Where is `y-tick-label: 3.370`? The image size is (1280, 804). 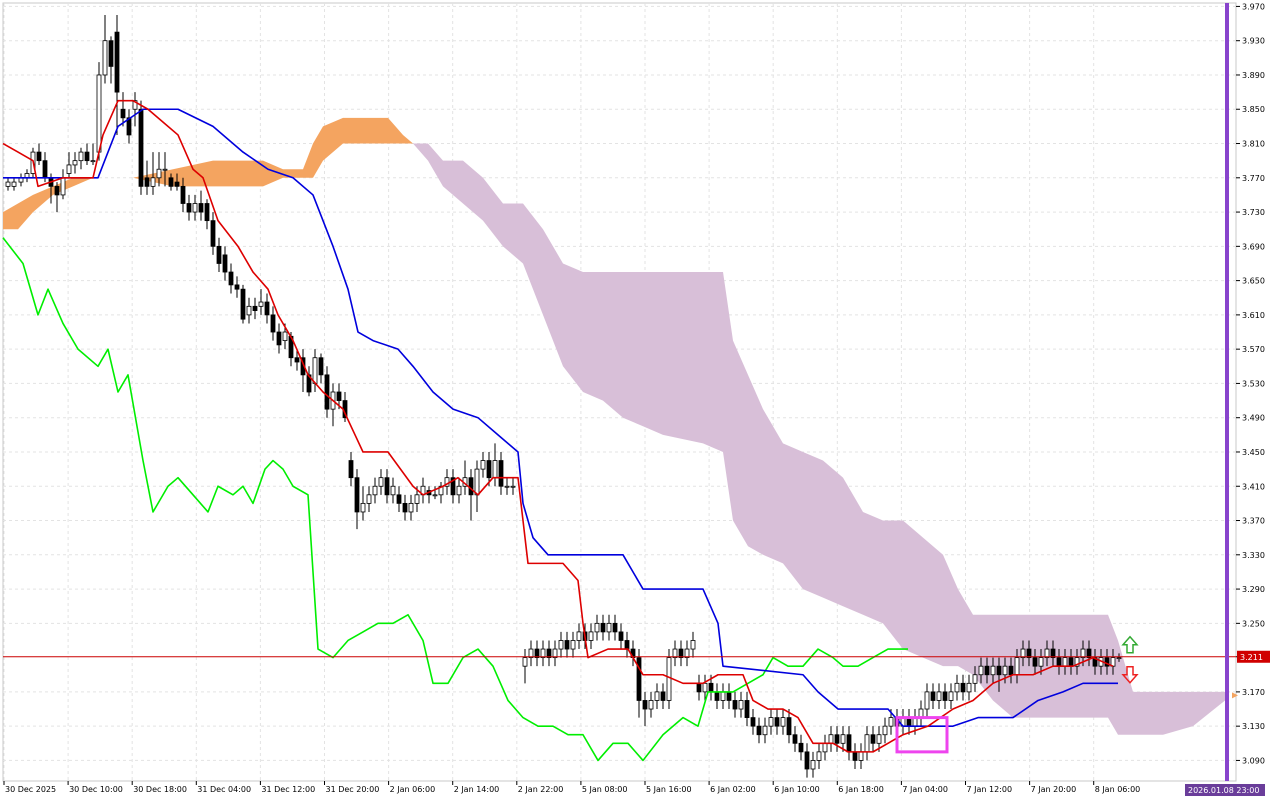 y-tick-label: 3.370 is located at coordinates (1253, 521).